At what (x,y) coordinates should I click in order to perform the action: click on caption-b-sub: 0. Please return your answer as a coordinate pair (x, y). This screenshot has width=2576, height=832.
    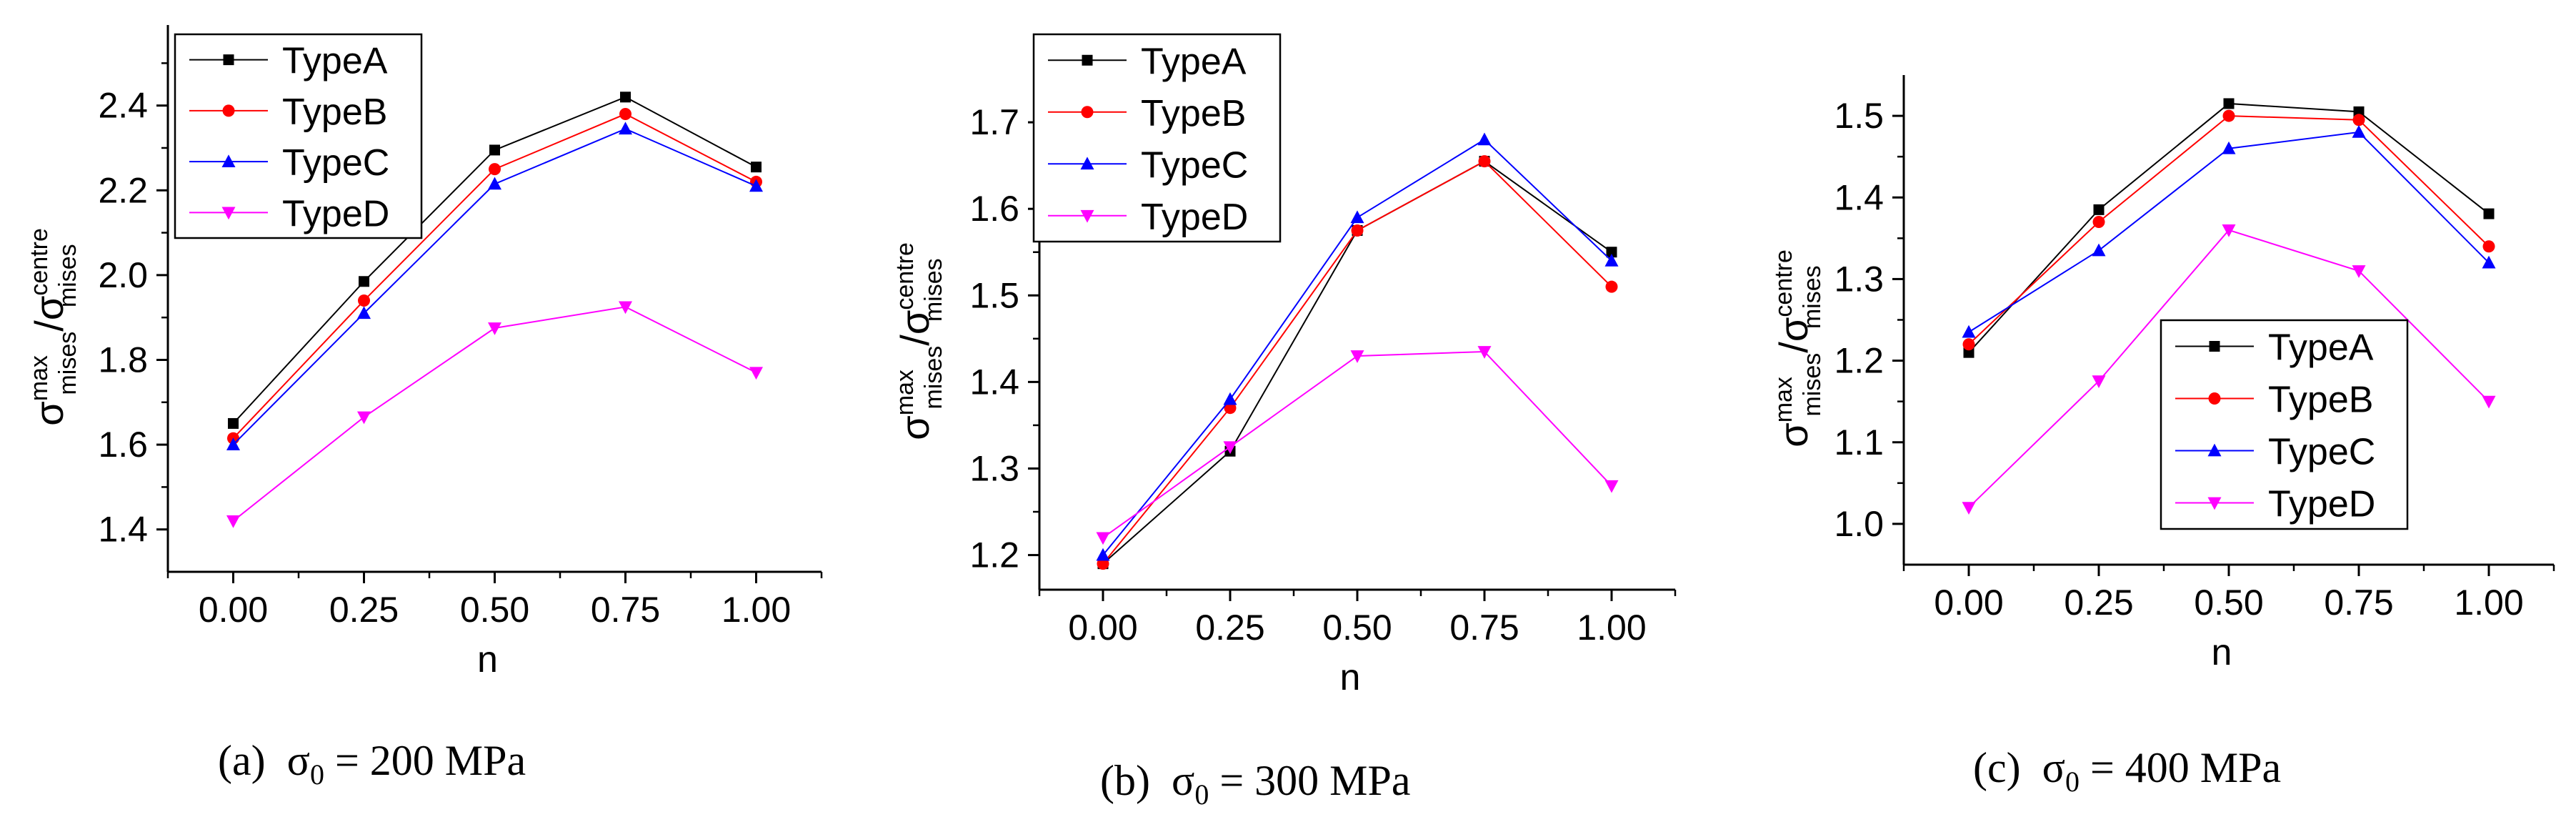
    Looking at the image, I should click on (1201, 794).